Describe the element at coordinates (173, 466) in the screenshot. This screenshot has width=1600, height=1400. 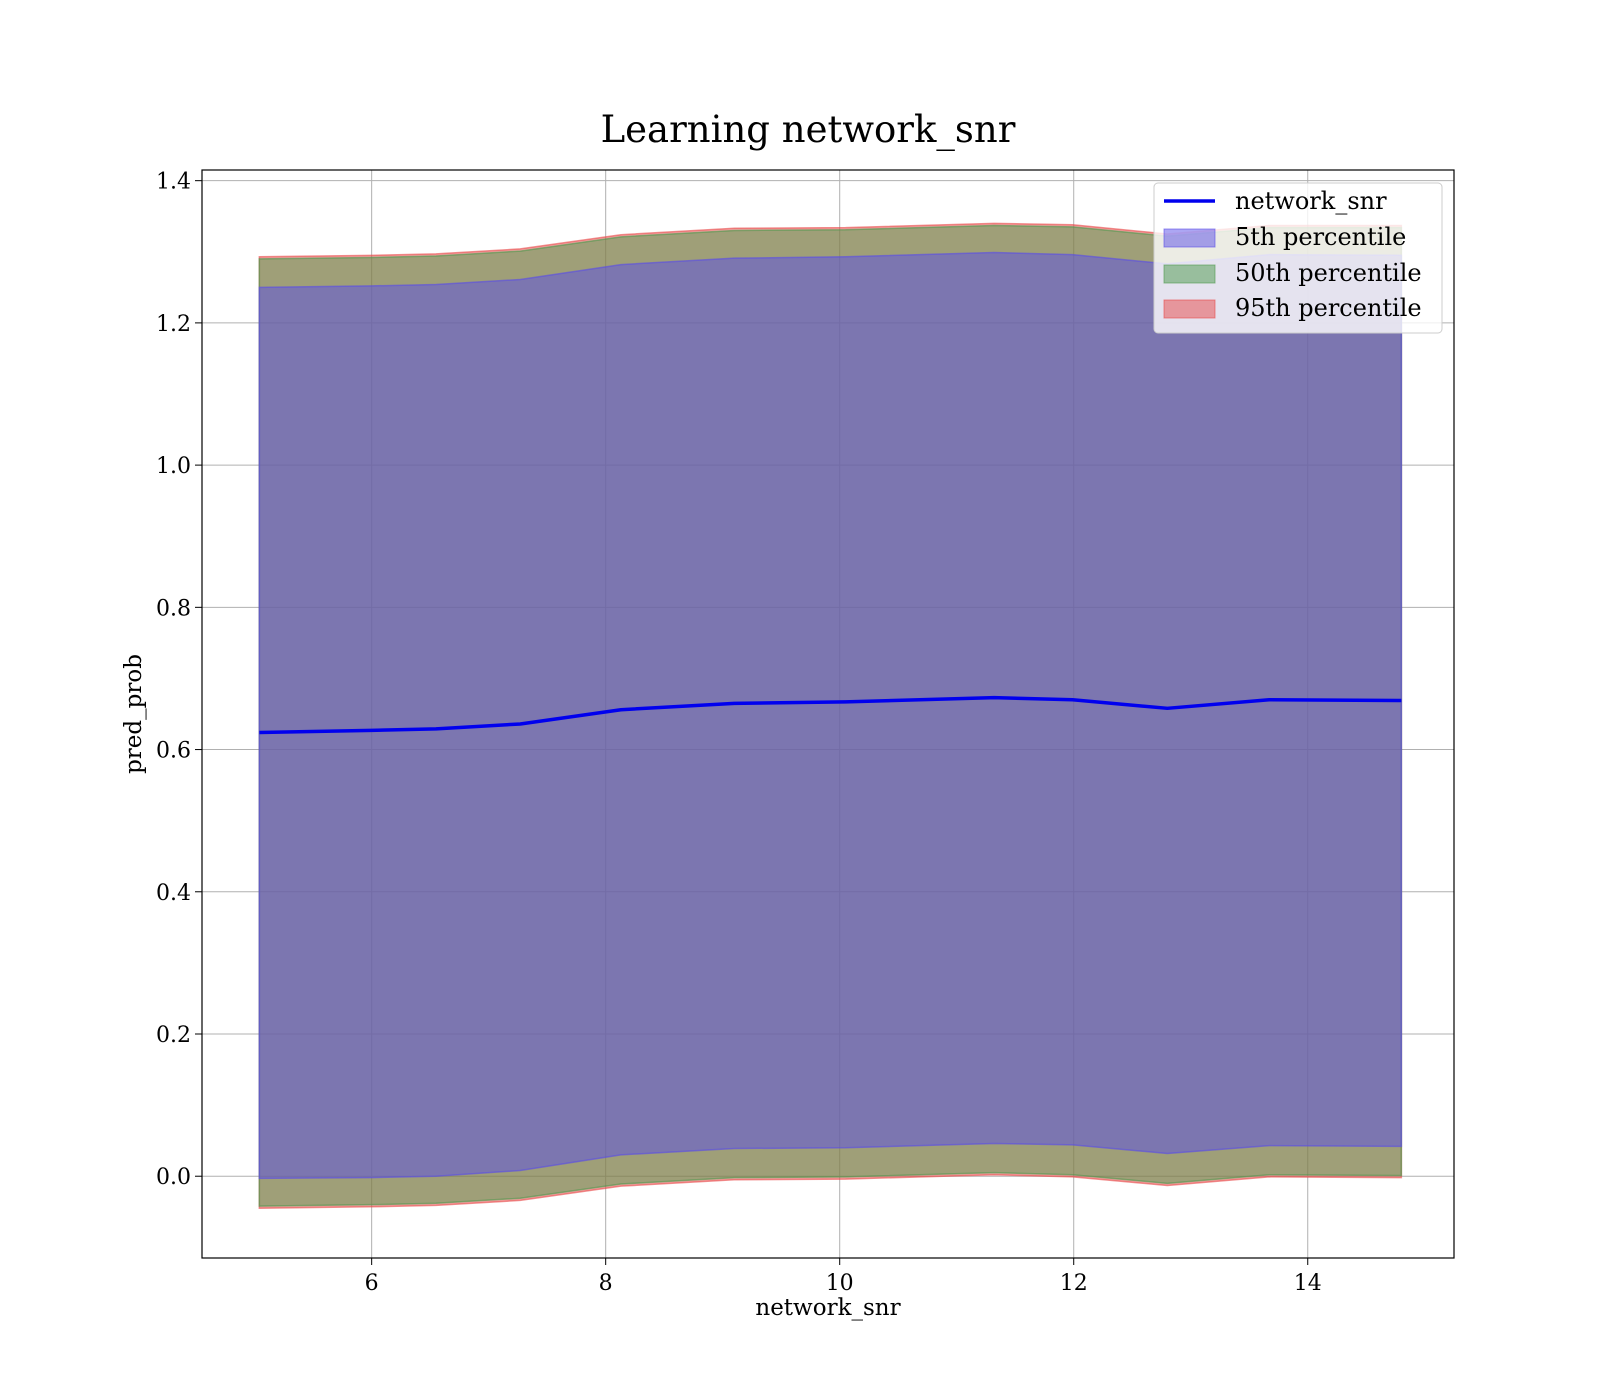
I see `y-tick-label: 1.0` at that location.